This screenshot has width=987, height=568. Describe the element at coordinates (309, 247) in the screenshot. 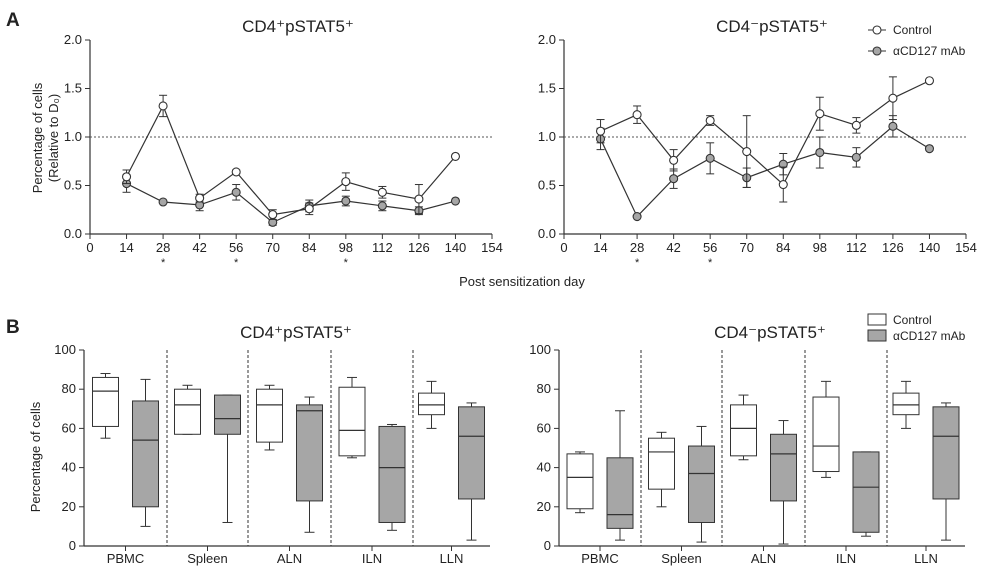

I see `x-tick-label-a1: 84` at that location.